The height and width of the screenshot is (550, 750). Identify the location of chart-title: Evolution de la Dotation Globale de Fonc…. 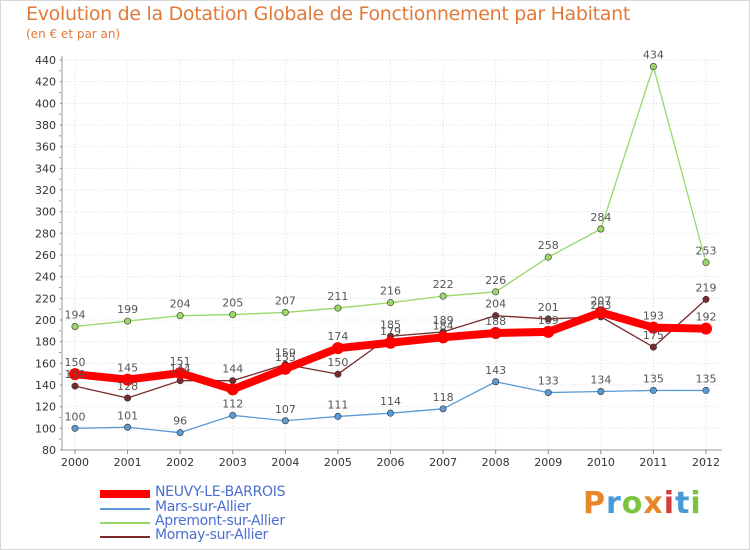
(328, 14).